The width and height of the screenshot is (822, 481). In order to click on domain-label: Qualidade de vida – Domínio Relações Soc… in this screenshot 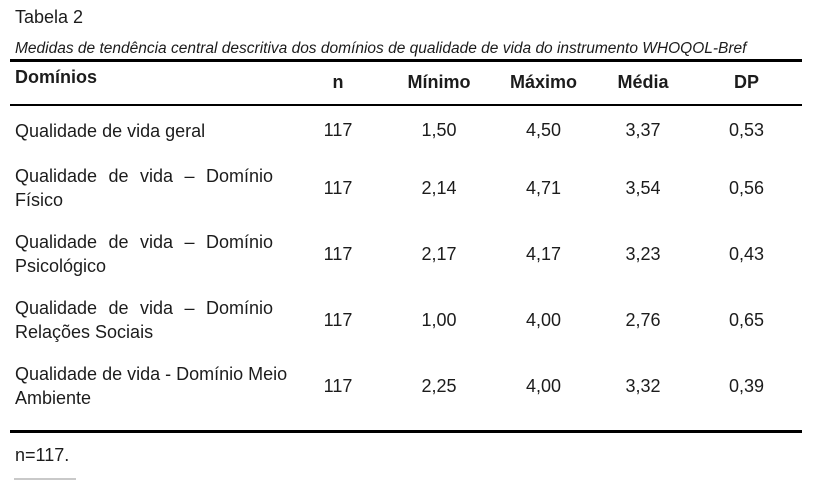, I will do `click(144, 320)`.